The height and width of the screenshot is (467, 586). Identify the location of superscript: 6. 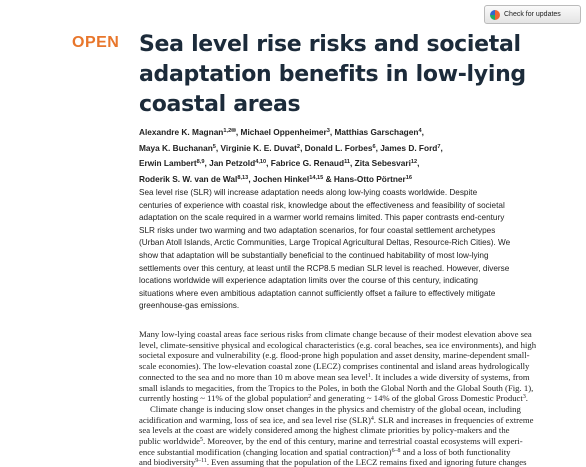
(374, 146).